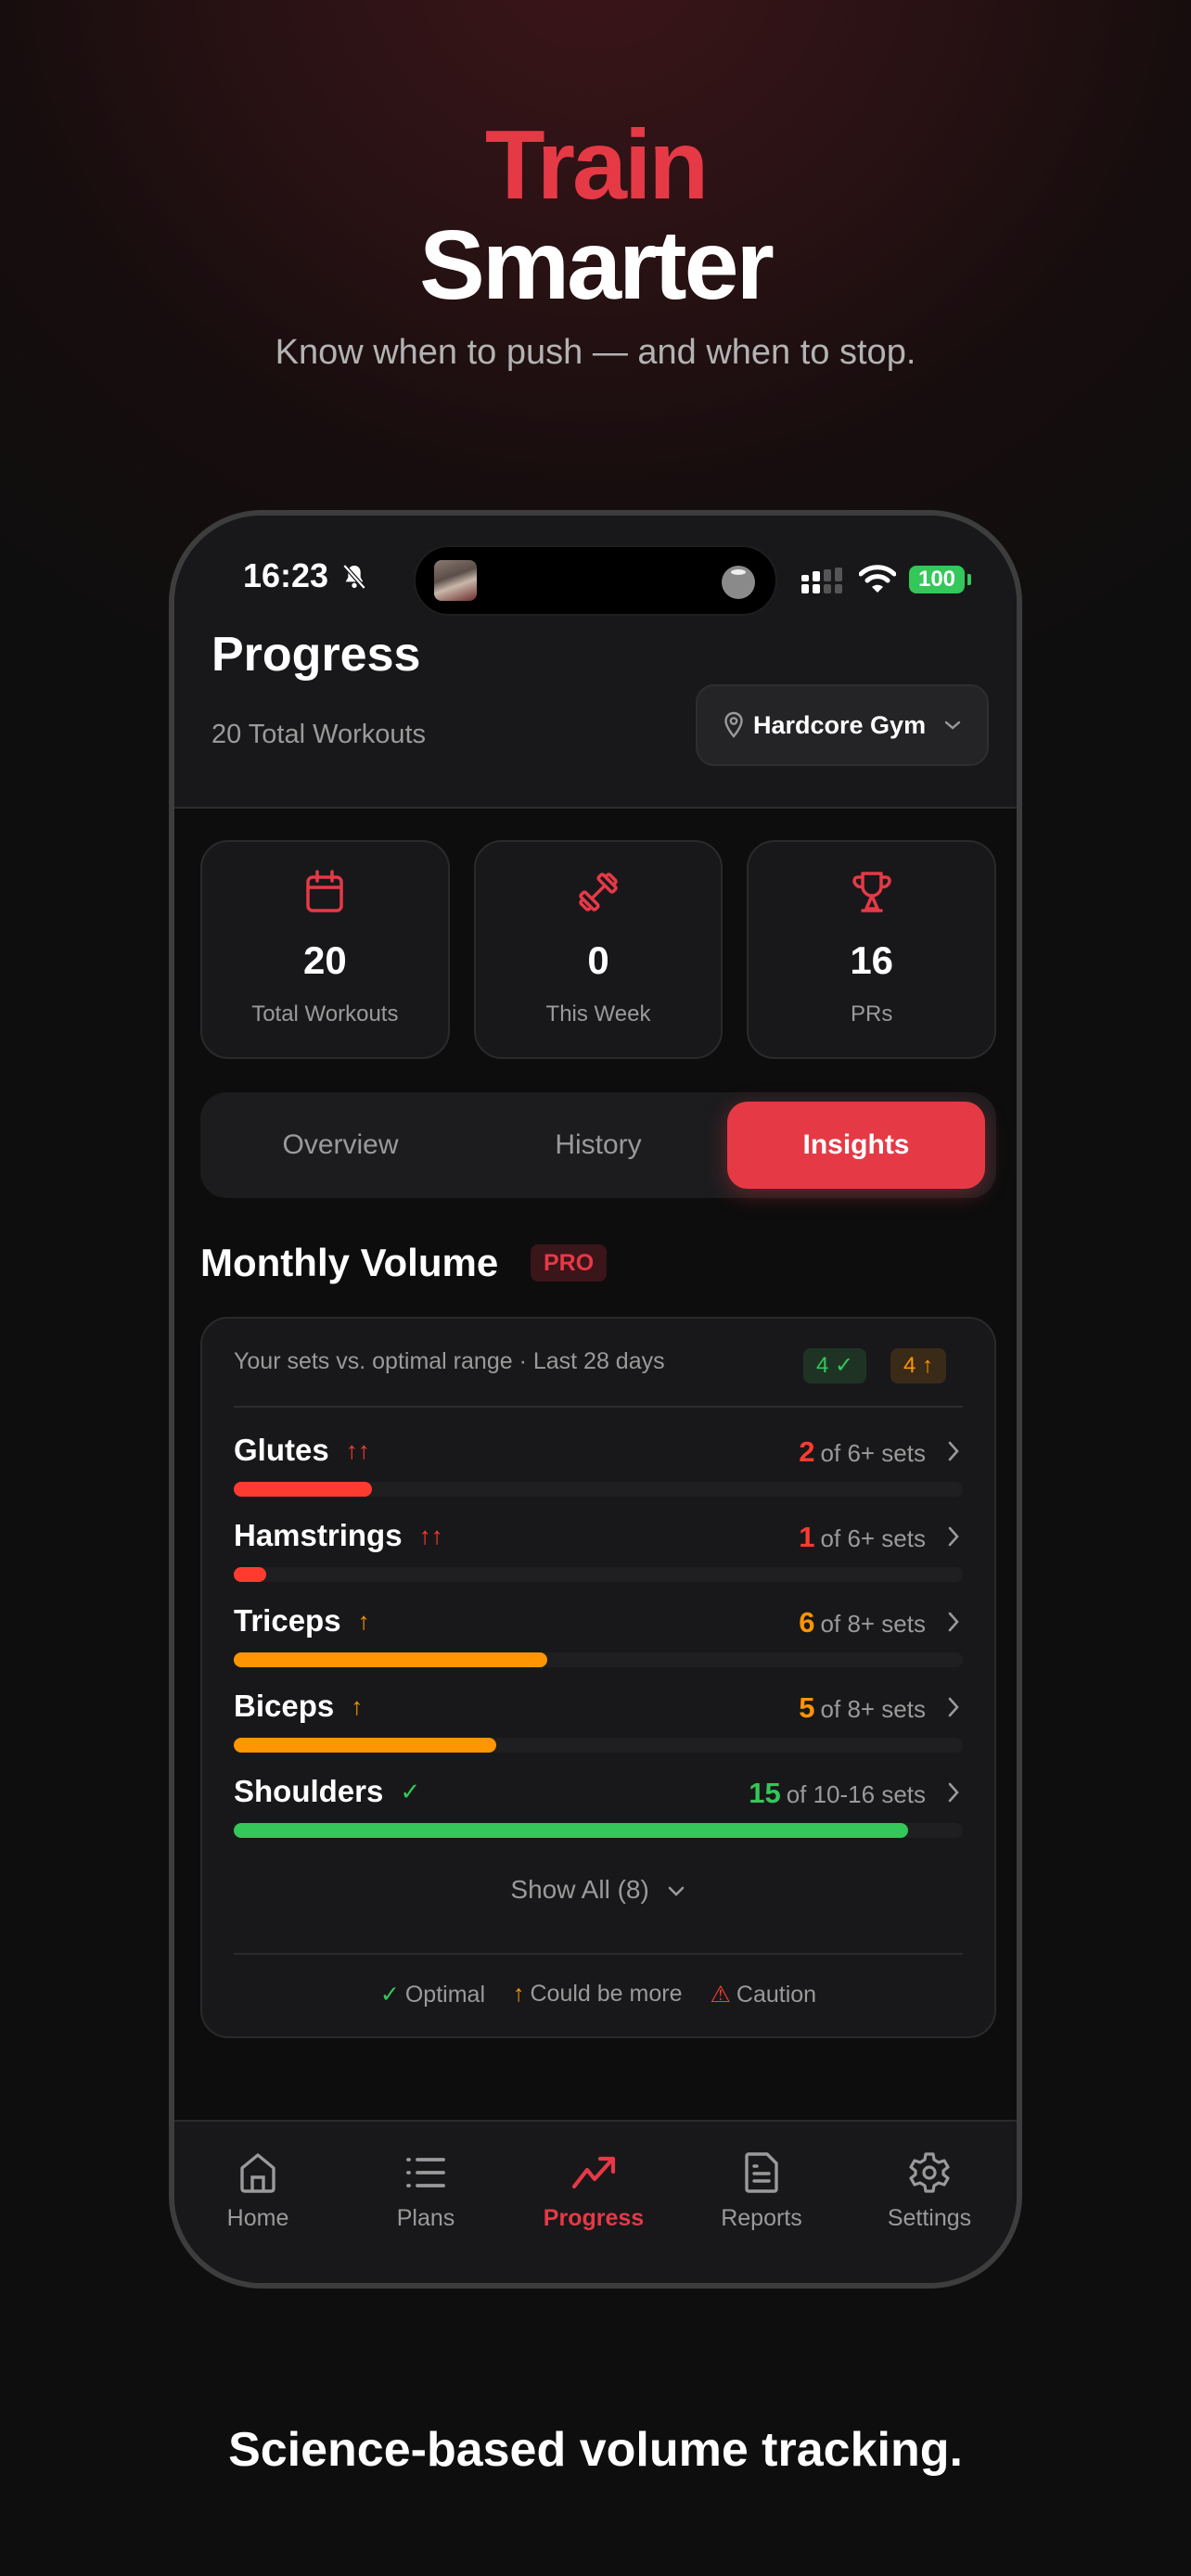  Describe the element at coordinates (325, 1014) in the screenshot. I see `stat-label: Total Workouts` at that location.